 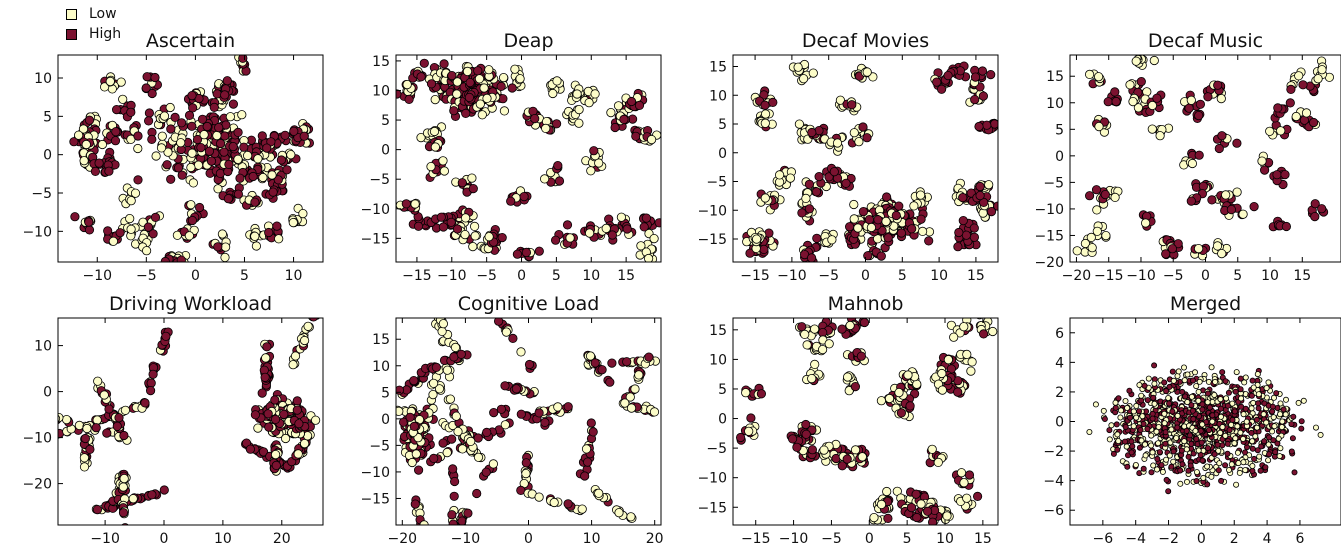 What do you see at coordinates (1270, 276) in the screenshot?
I see `x-tick-label: 10` at bounding box center [1270, 276].